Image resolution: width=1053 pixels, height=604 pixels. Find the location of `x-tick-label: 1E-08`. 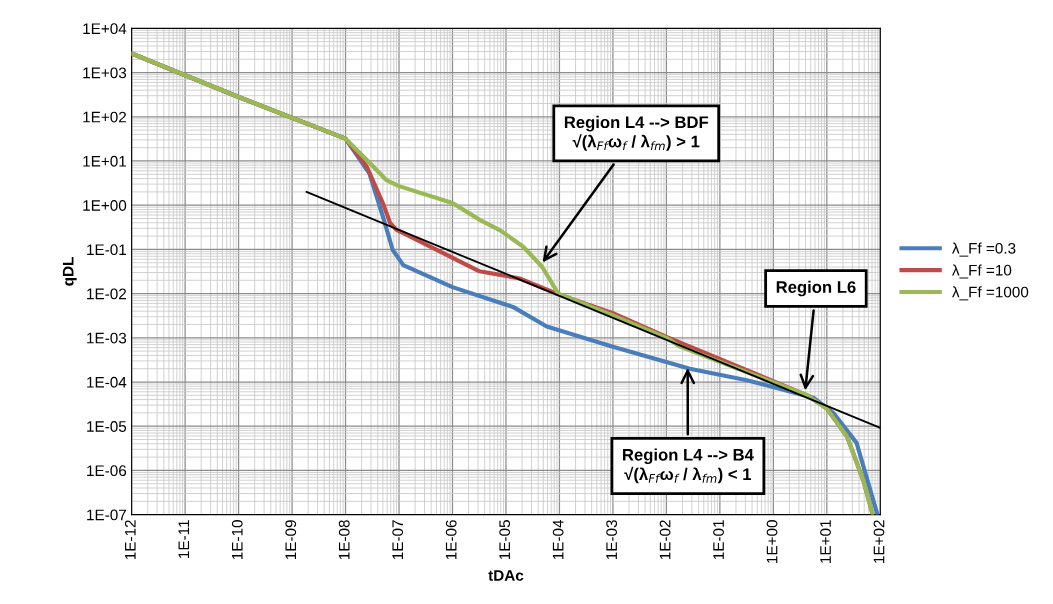

x-tick-label: 1E-08 is located at coordinates (344, 540).